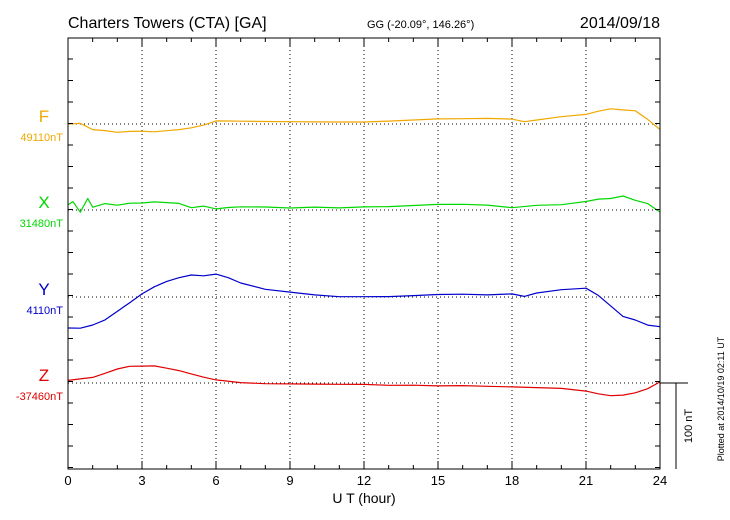  Describe the element at coordinates (364, 381) in the screenshot. I see `series-line-z` at that location.